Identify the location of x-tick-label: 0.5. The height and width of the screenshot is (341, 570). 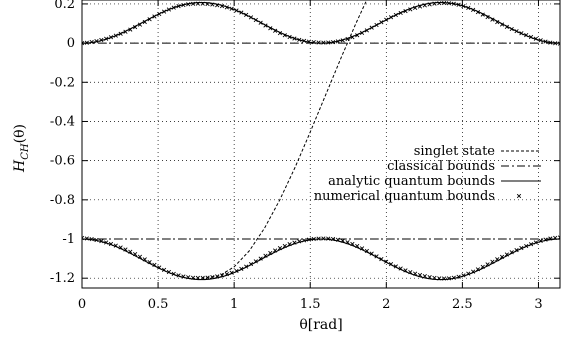
(158, 304).